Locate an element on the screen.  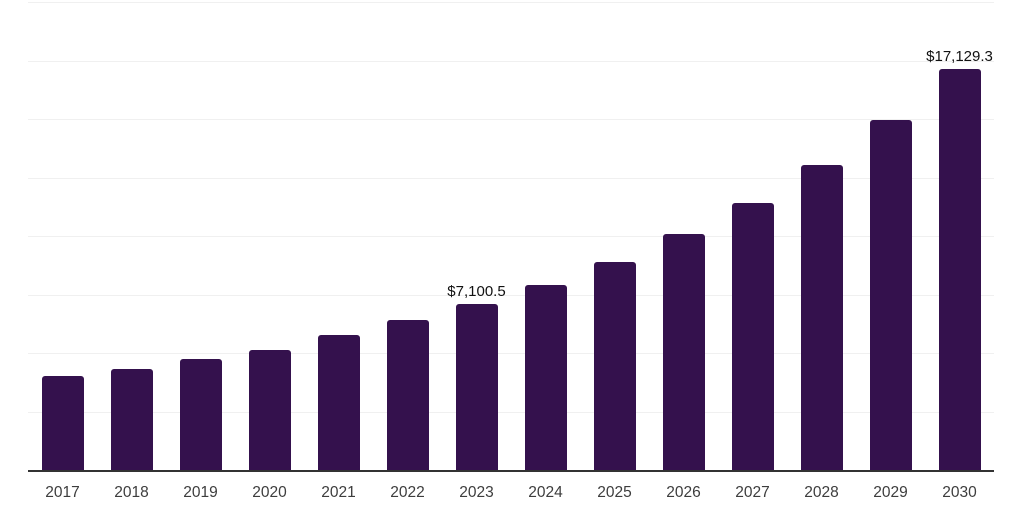
bar-2030 is located at coordinates (959, 269).